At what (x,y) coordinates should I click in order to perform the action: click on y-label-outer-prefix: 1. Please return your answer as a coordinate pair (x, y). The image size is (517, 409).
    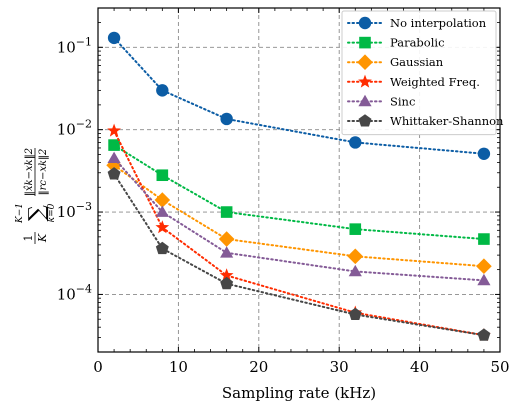
    Looking at the image, I should click on (28, 238).